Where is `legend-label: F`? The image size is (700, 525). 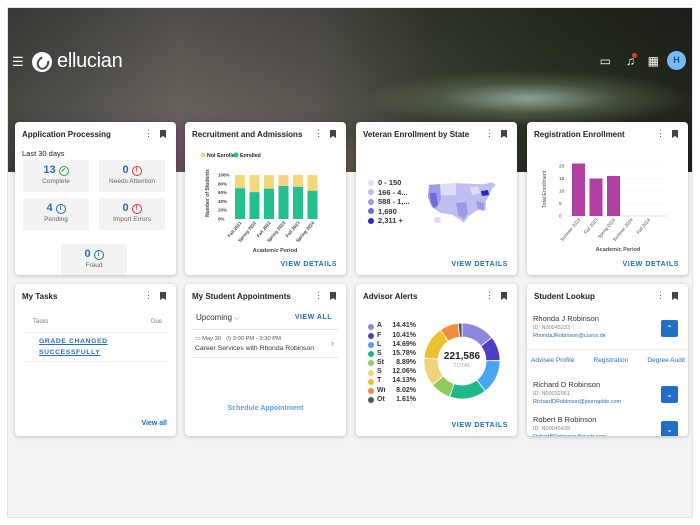
legend-label: F is located at coordinates (379, 335).